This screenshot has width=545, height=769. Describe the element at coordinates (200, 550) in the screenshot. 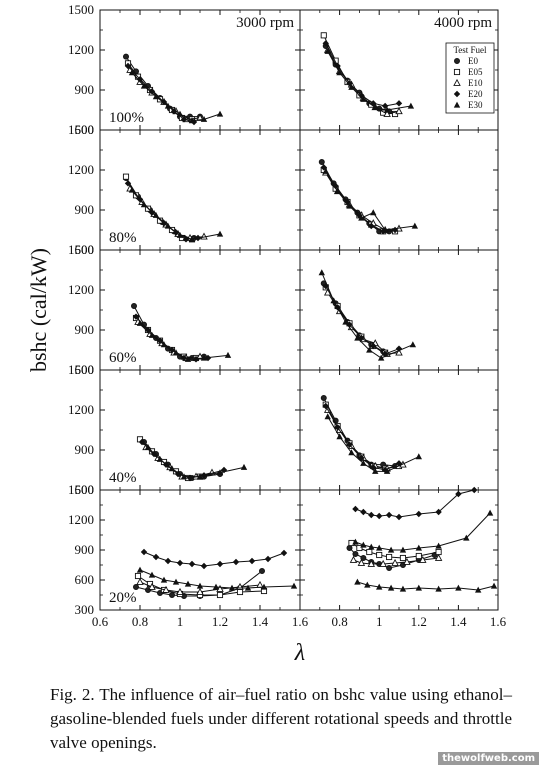

I see `panel-r4-c0: 20%` at that location.